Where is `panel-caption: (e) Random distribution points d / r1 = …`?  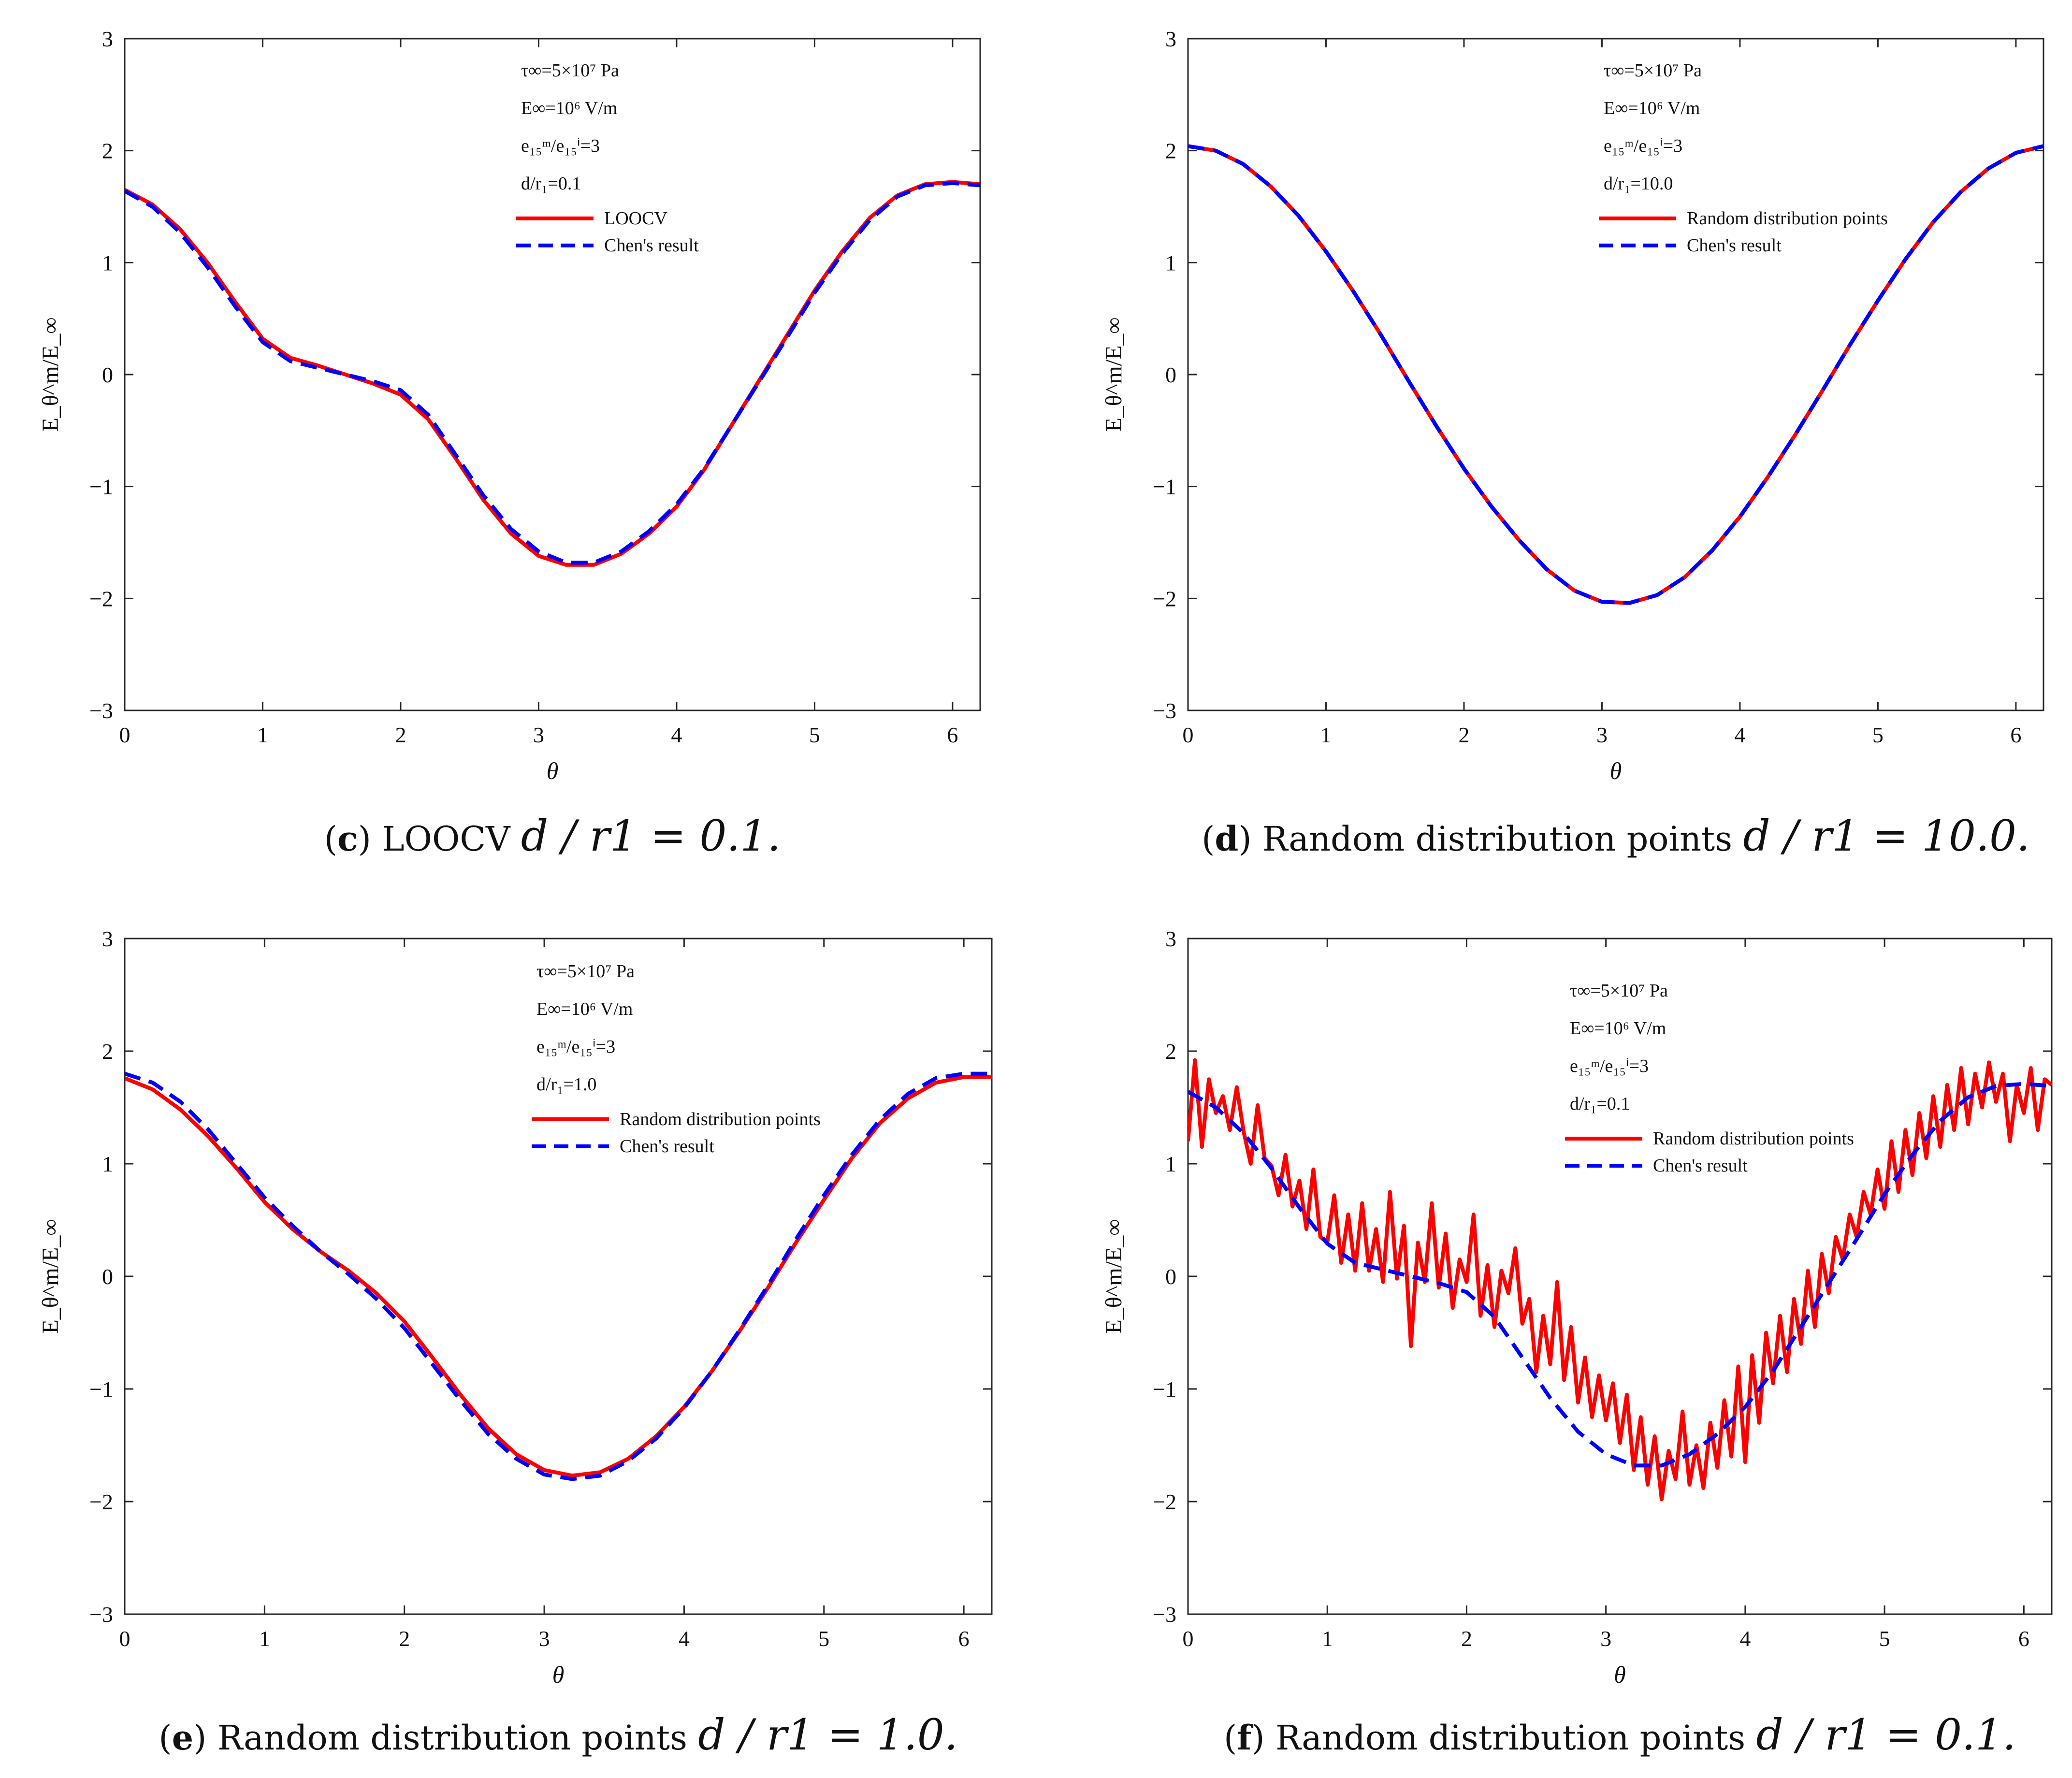 panel-caption: (e) Random distribution points d / r1 = … is located at coordinates (558, 1735).